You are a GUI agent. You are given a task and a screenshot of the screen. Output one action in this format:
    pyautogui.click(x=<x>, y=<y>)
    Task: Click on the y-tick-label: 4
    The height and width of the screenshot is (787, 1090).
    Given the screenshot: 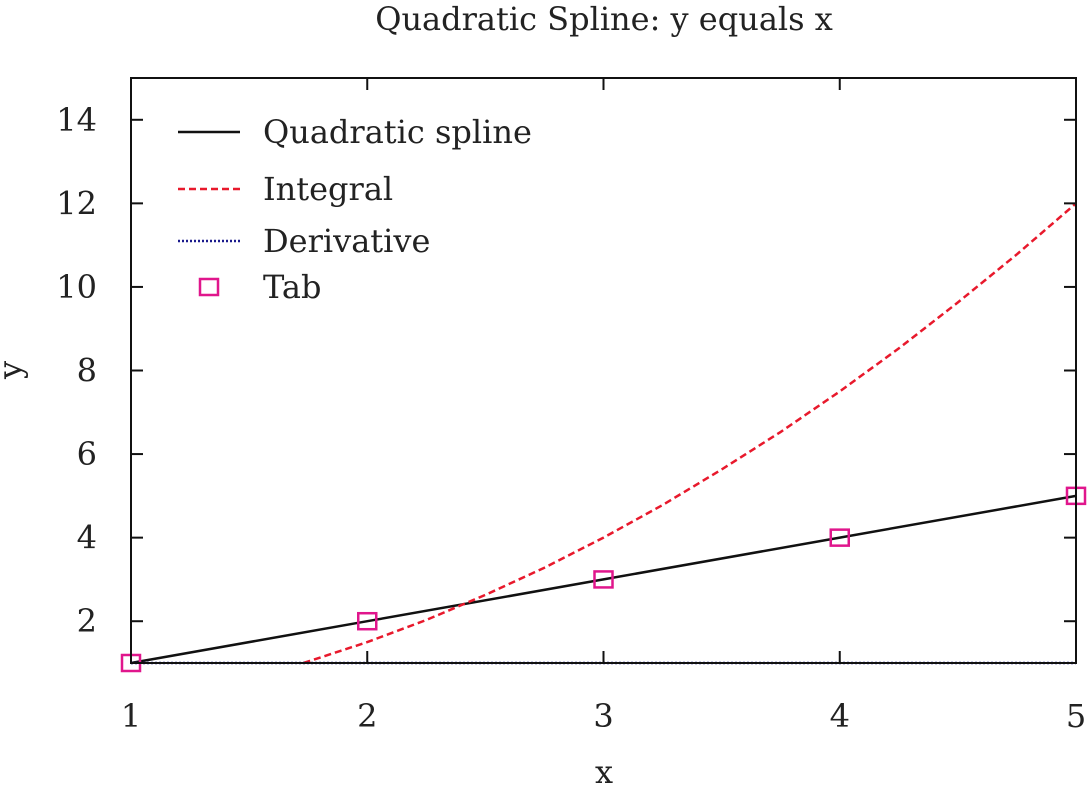 What is the action you would take?
    pyautogui.click(x=87, y=538)
    